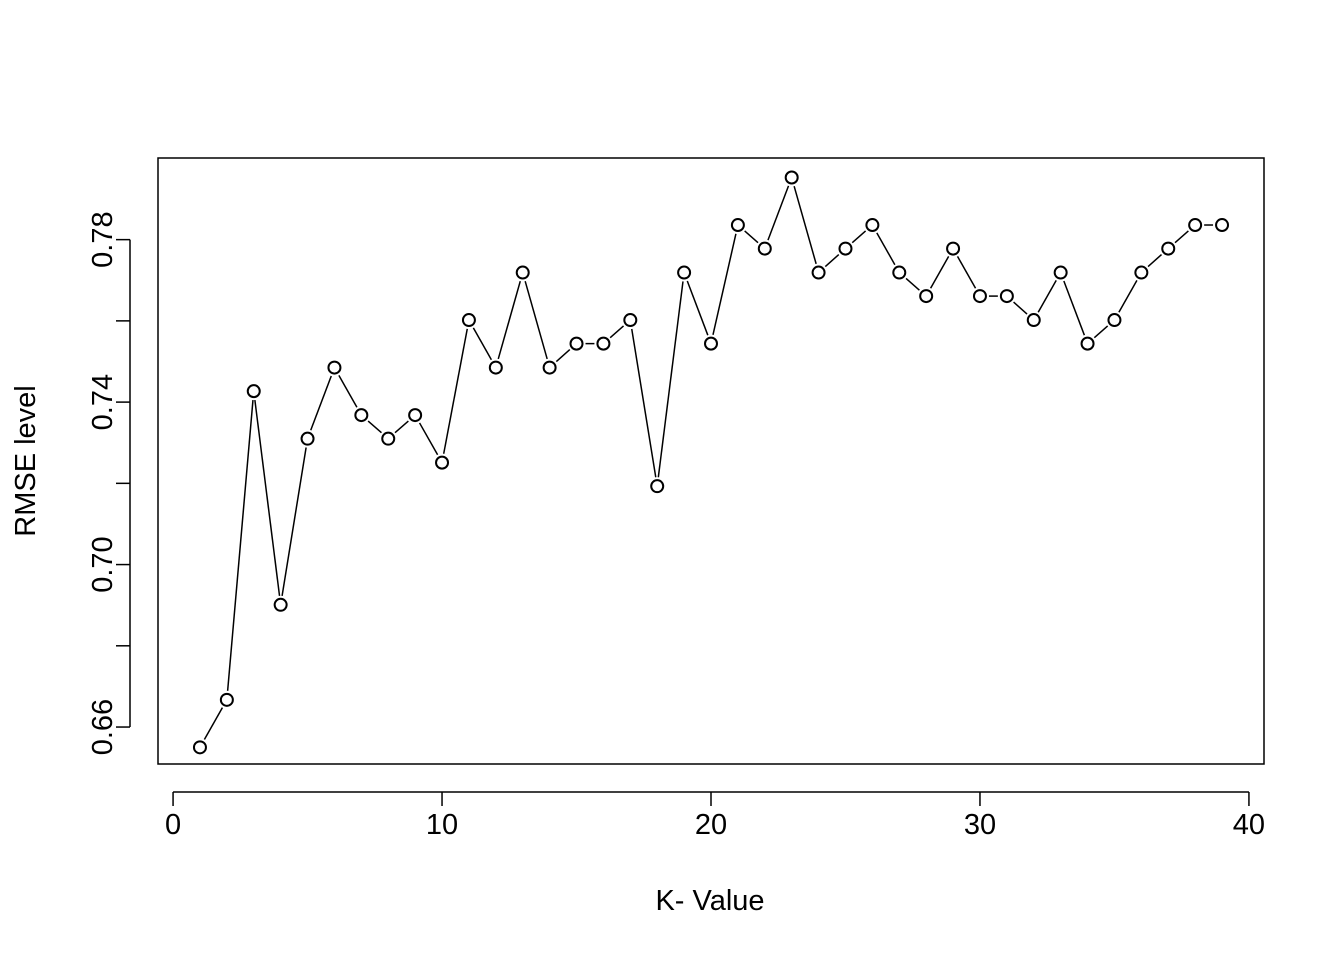 The height and width of the screenshot is (960, 1344). I want to click on x-tick-label: 30, so click(980, 825).